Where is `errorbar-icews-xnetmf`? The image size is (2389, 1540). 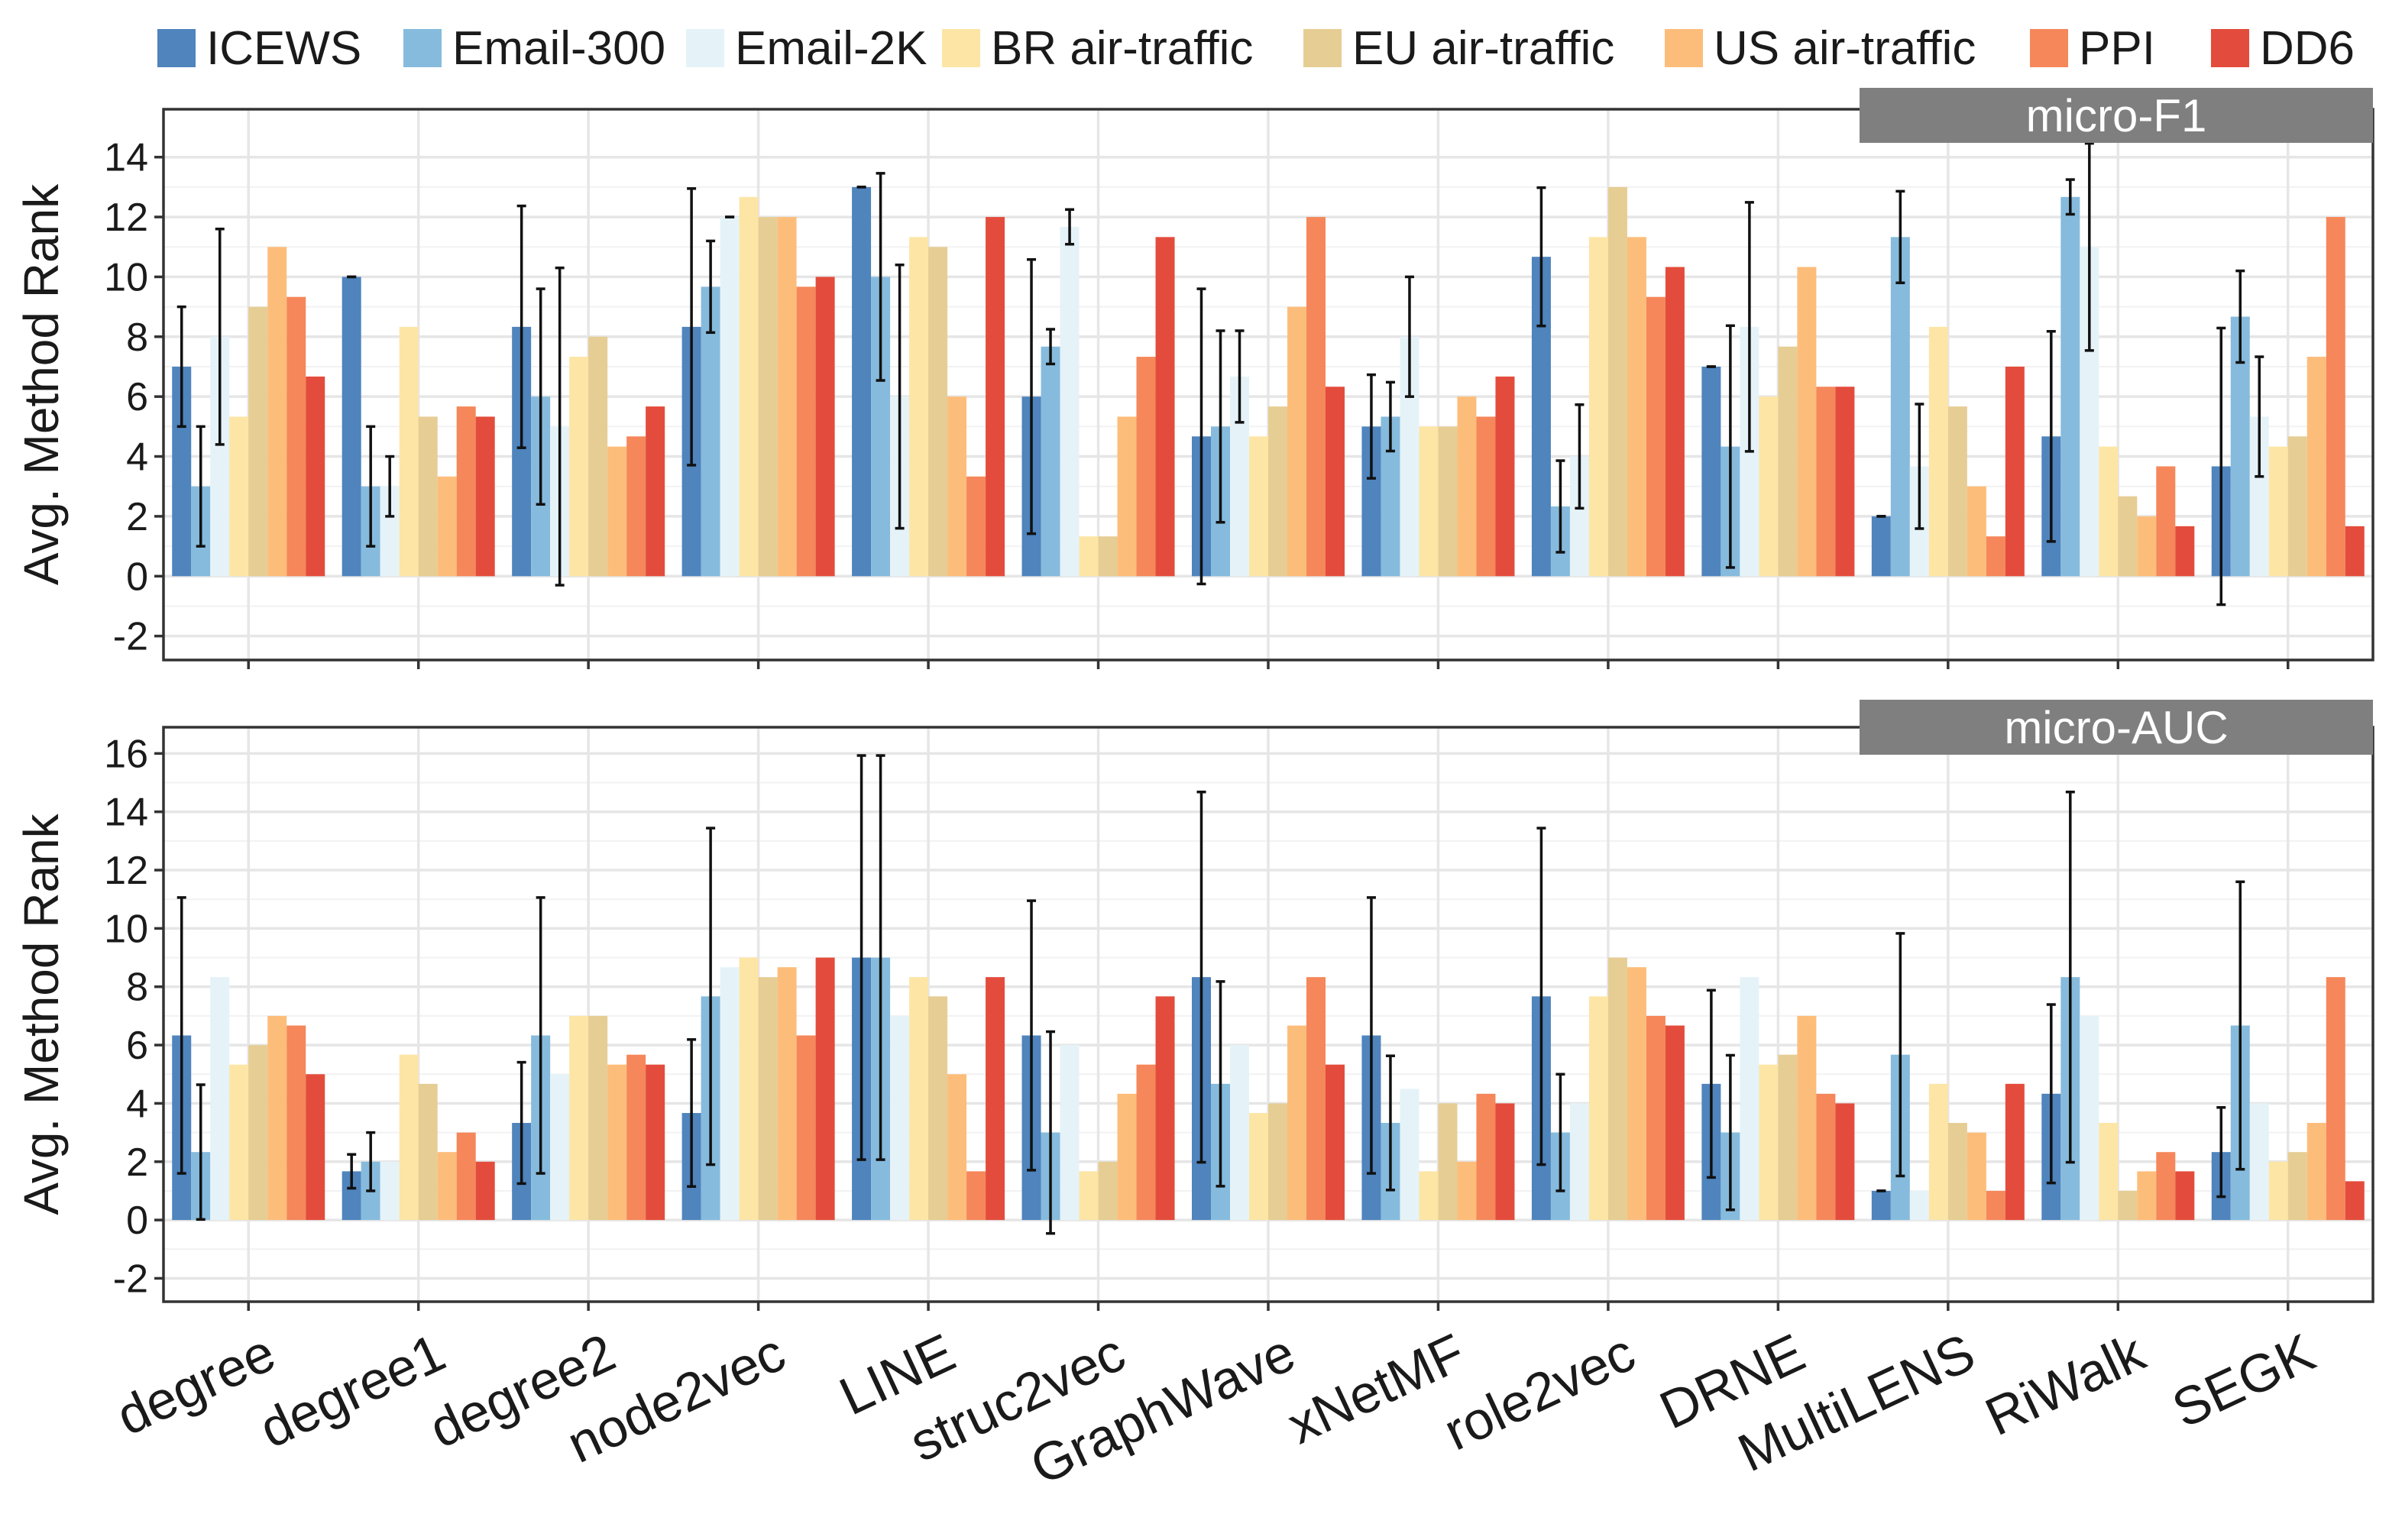 errorbar-icews-xnetmf is located at coordinates (1371, 426).